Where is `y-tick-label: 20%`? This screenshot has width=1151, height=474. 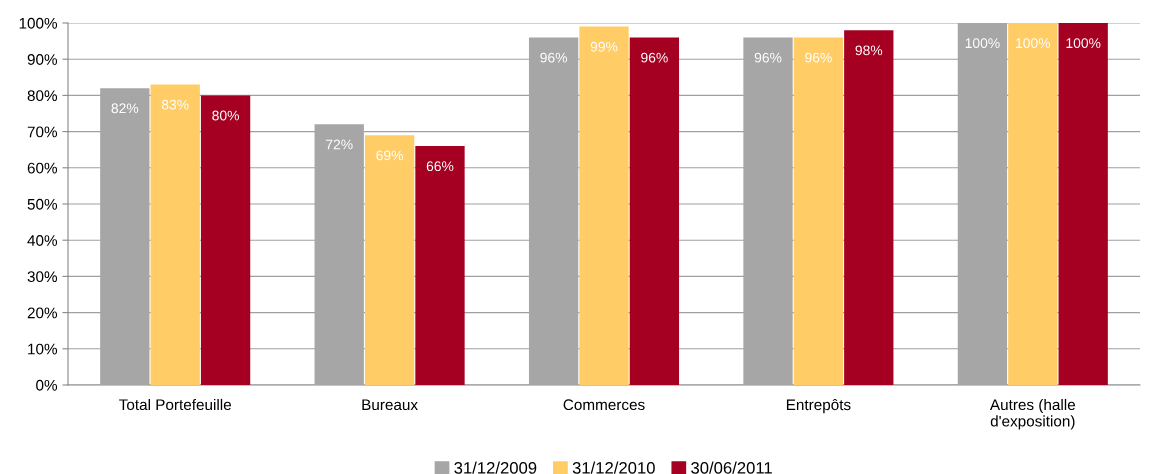 y-tick-label: 20% is located at coordinates (42, 313).